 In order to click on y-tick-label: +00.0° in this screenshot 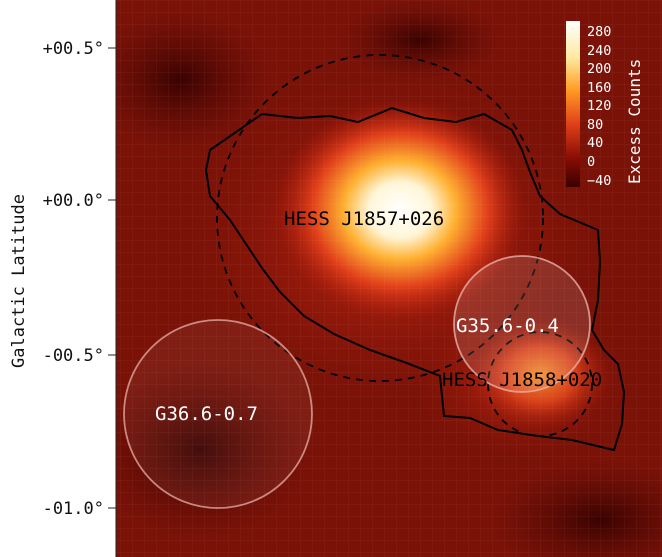, I will do `click(73, 201)`.